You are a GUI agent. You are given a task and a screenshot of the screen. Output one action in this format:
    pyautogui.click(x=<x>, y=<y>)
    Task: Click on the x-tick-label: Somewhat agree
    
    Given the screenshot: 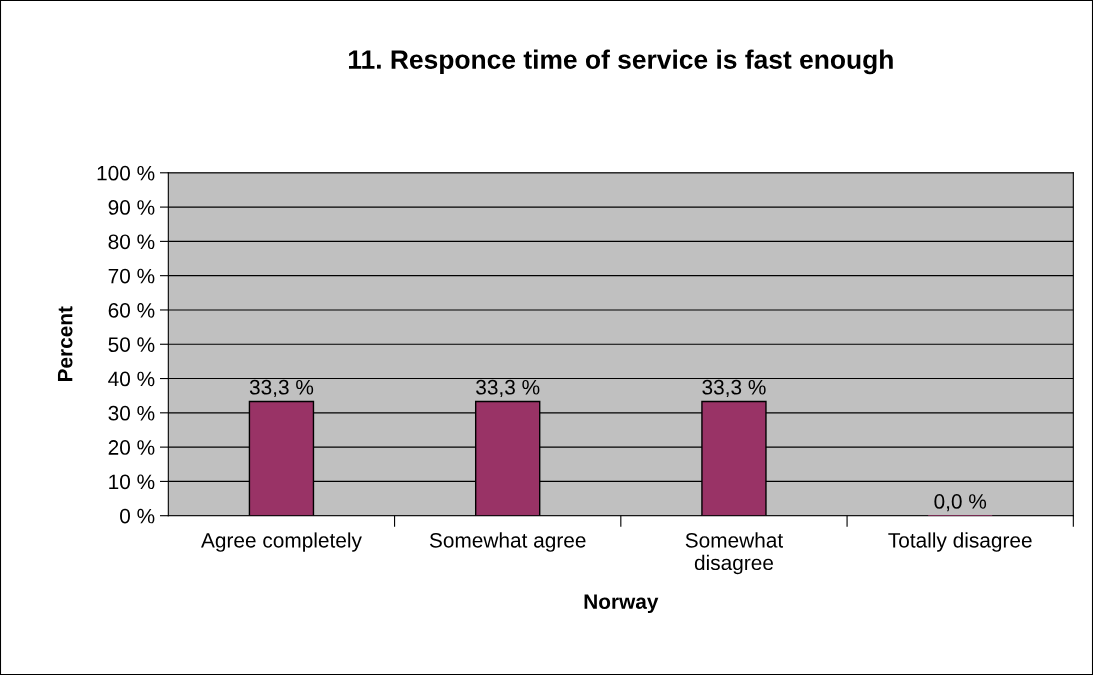 What is the action you would take?
    pyautogui.click(x=507, y=542)
    